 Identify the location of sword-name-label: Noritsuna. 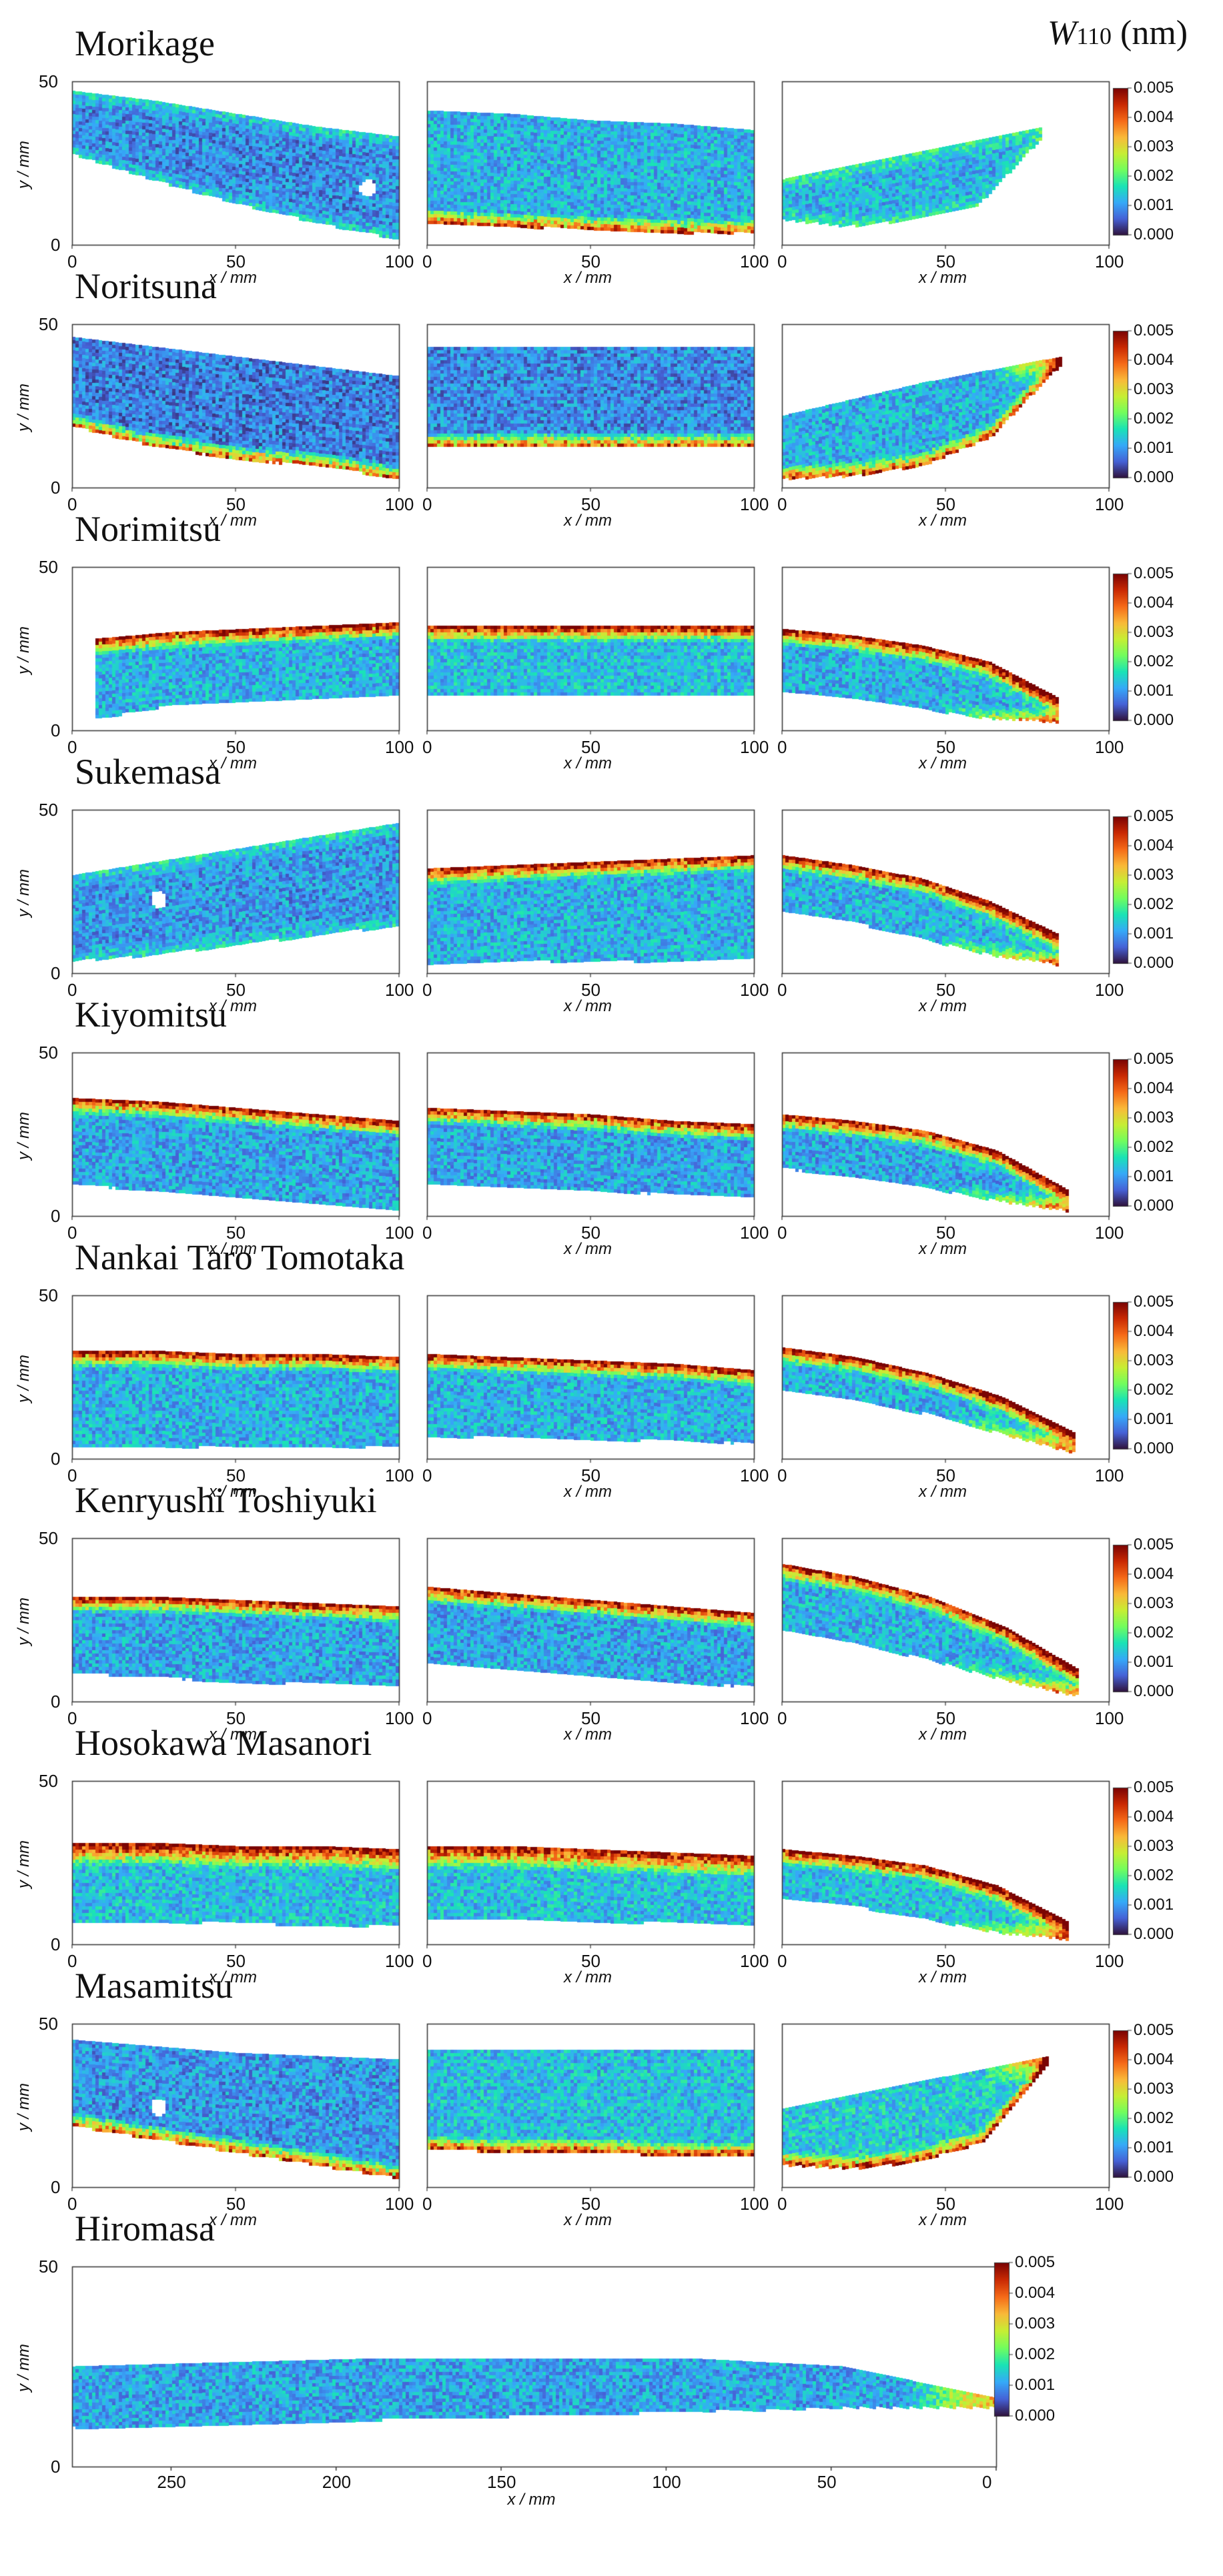
(146, 286).